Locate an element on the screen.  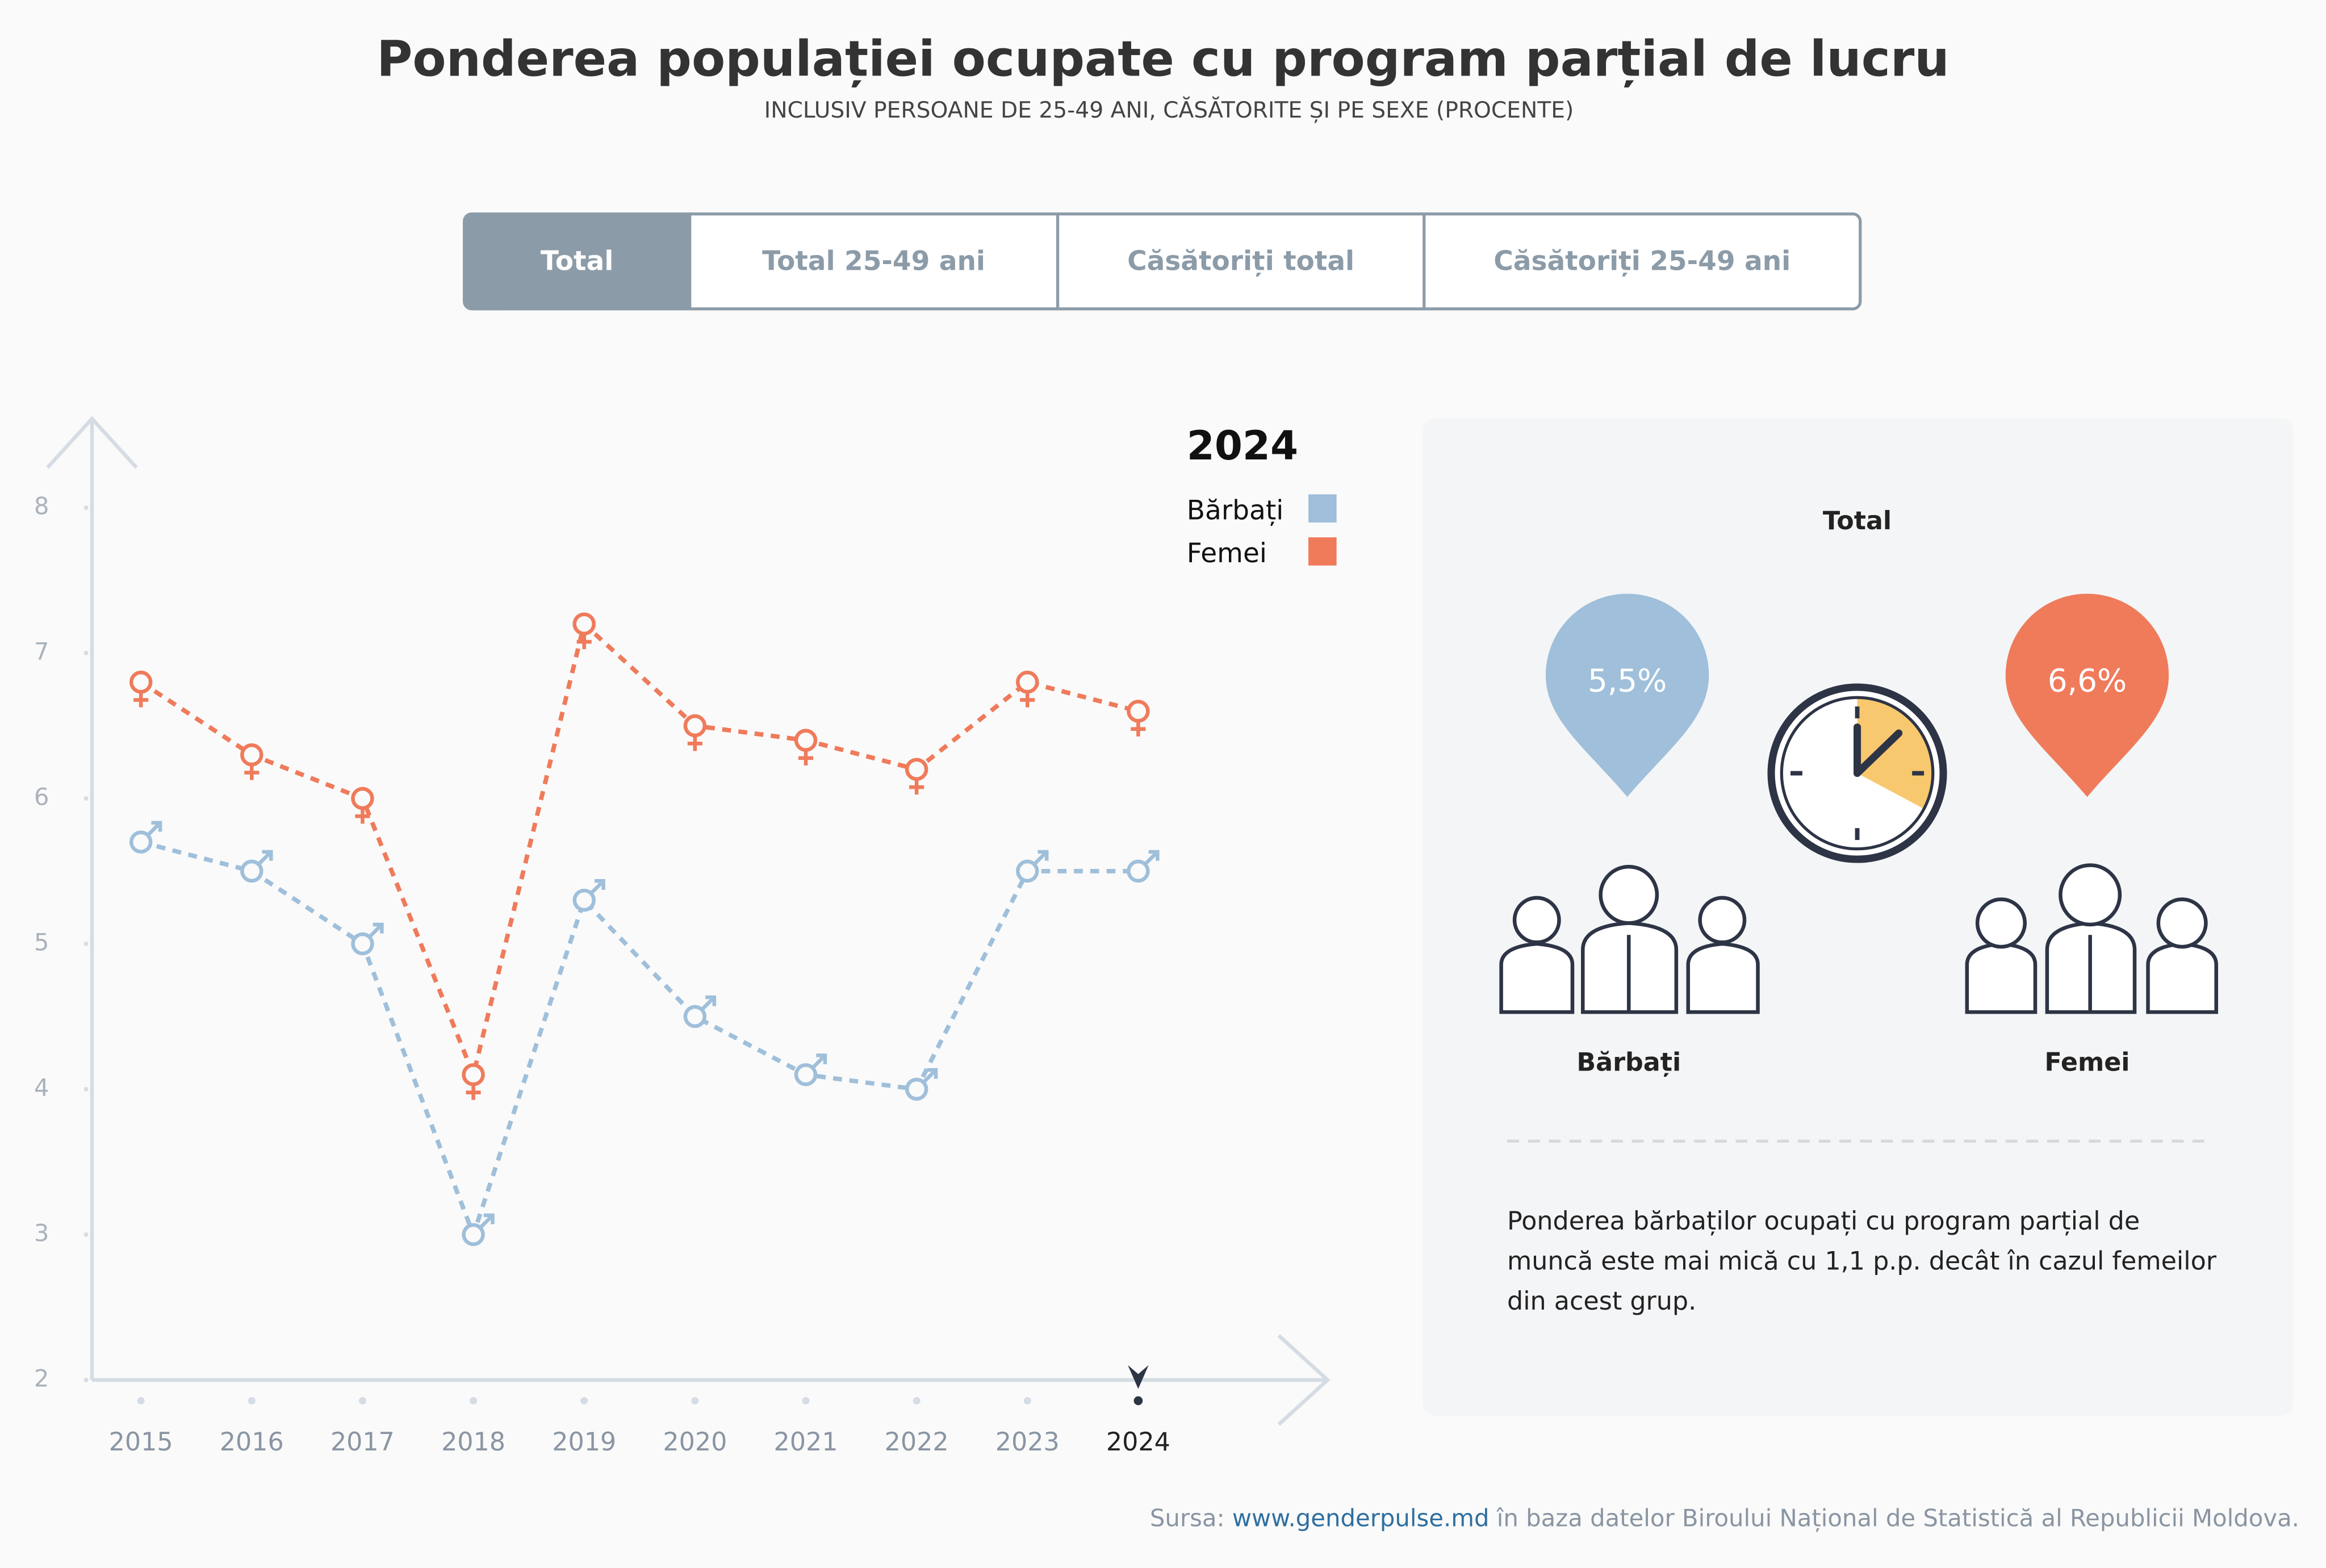
men-drop is located at coordinates (1627, 695).